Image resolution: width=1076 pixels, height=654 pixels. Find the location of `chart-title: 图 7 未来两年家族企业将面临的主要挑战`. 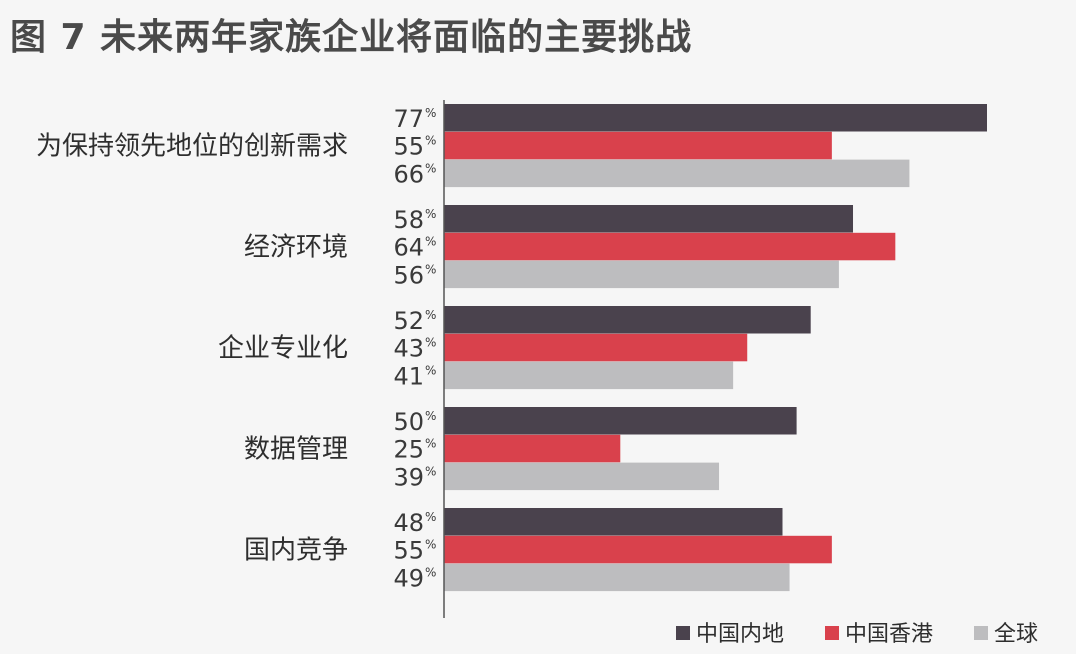

chart-title: 图 7 未来两年家族企业将面临的主要挑战 is located at coordinates (351, 37).